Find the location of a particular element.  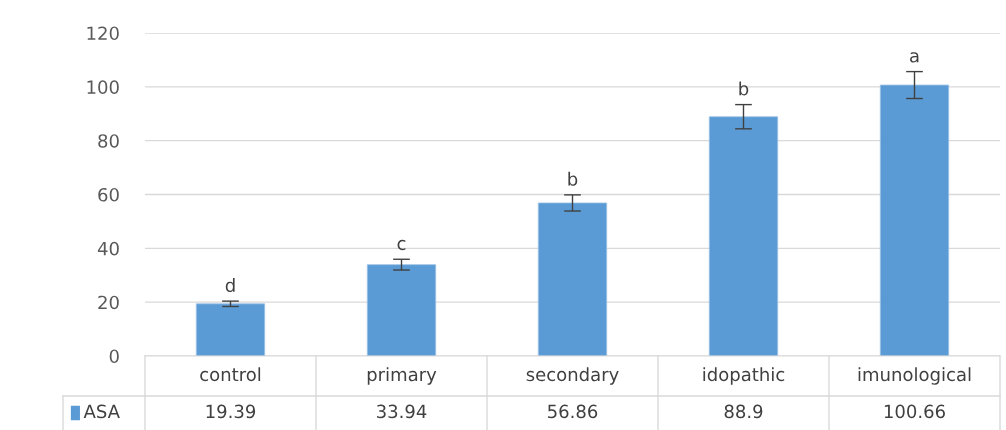

x-tick-label: idopathic is located at coordinates (744, 376).